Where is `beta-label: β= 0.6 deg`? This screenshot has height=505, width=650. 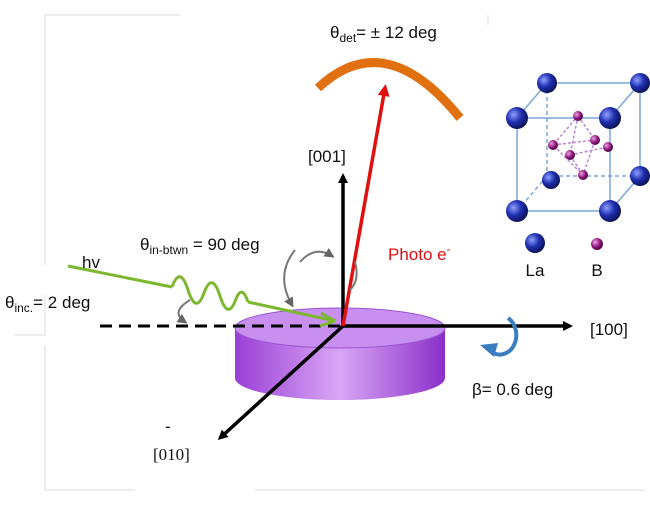
beta-label: β= 0.6 deg is located at coordinates (512, 389).